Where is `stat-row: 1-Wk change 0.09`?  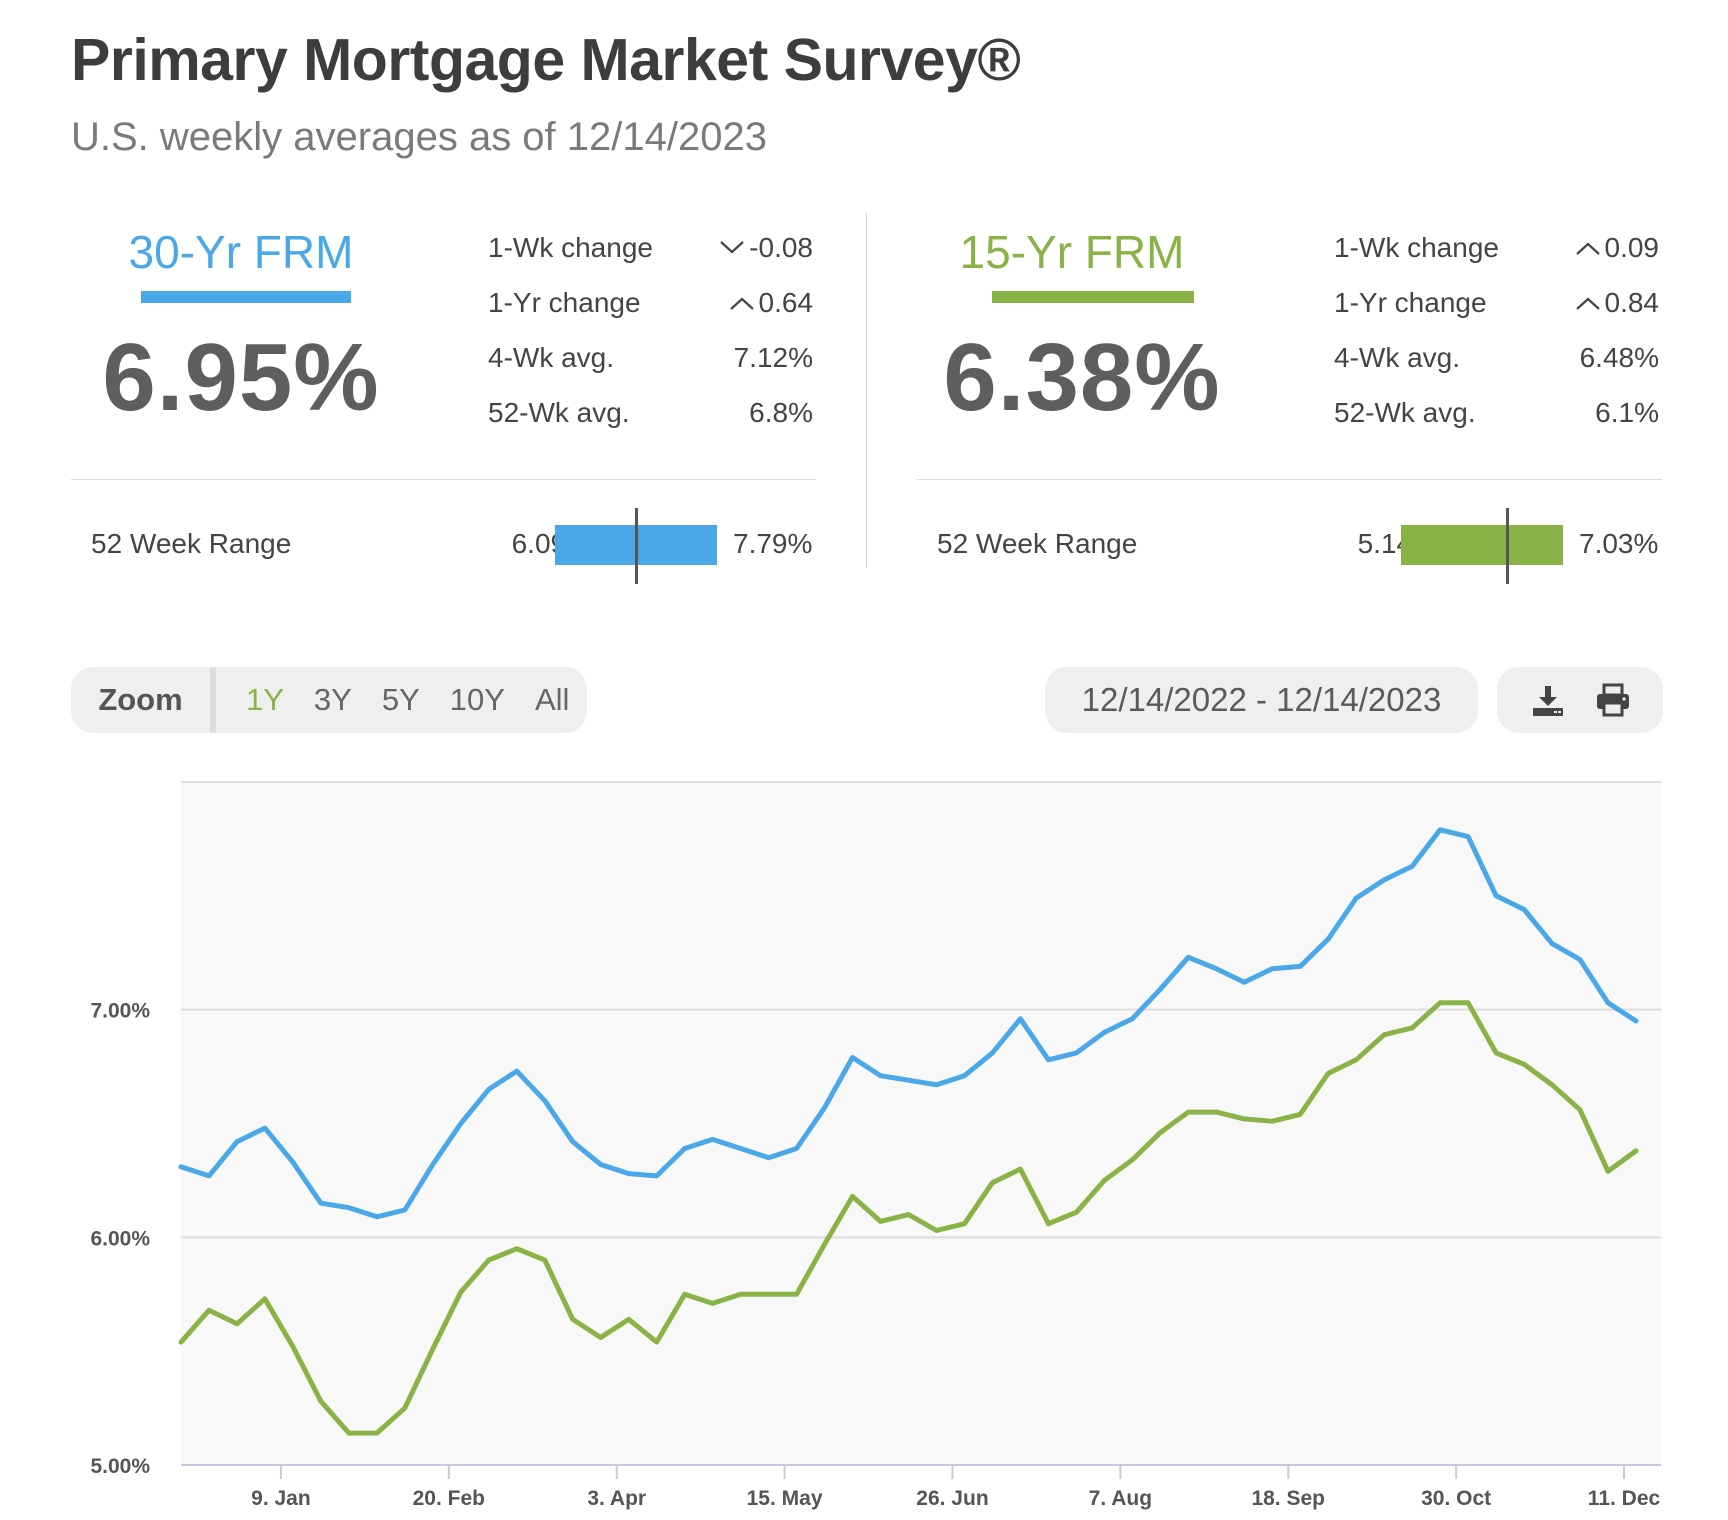
stat-row: 1-Wk change 0.09 is located at coordinates (1496, 247).